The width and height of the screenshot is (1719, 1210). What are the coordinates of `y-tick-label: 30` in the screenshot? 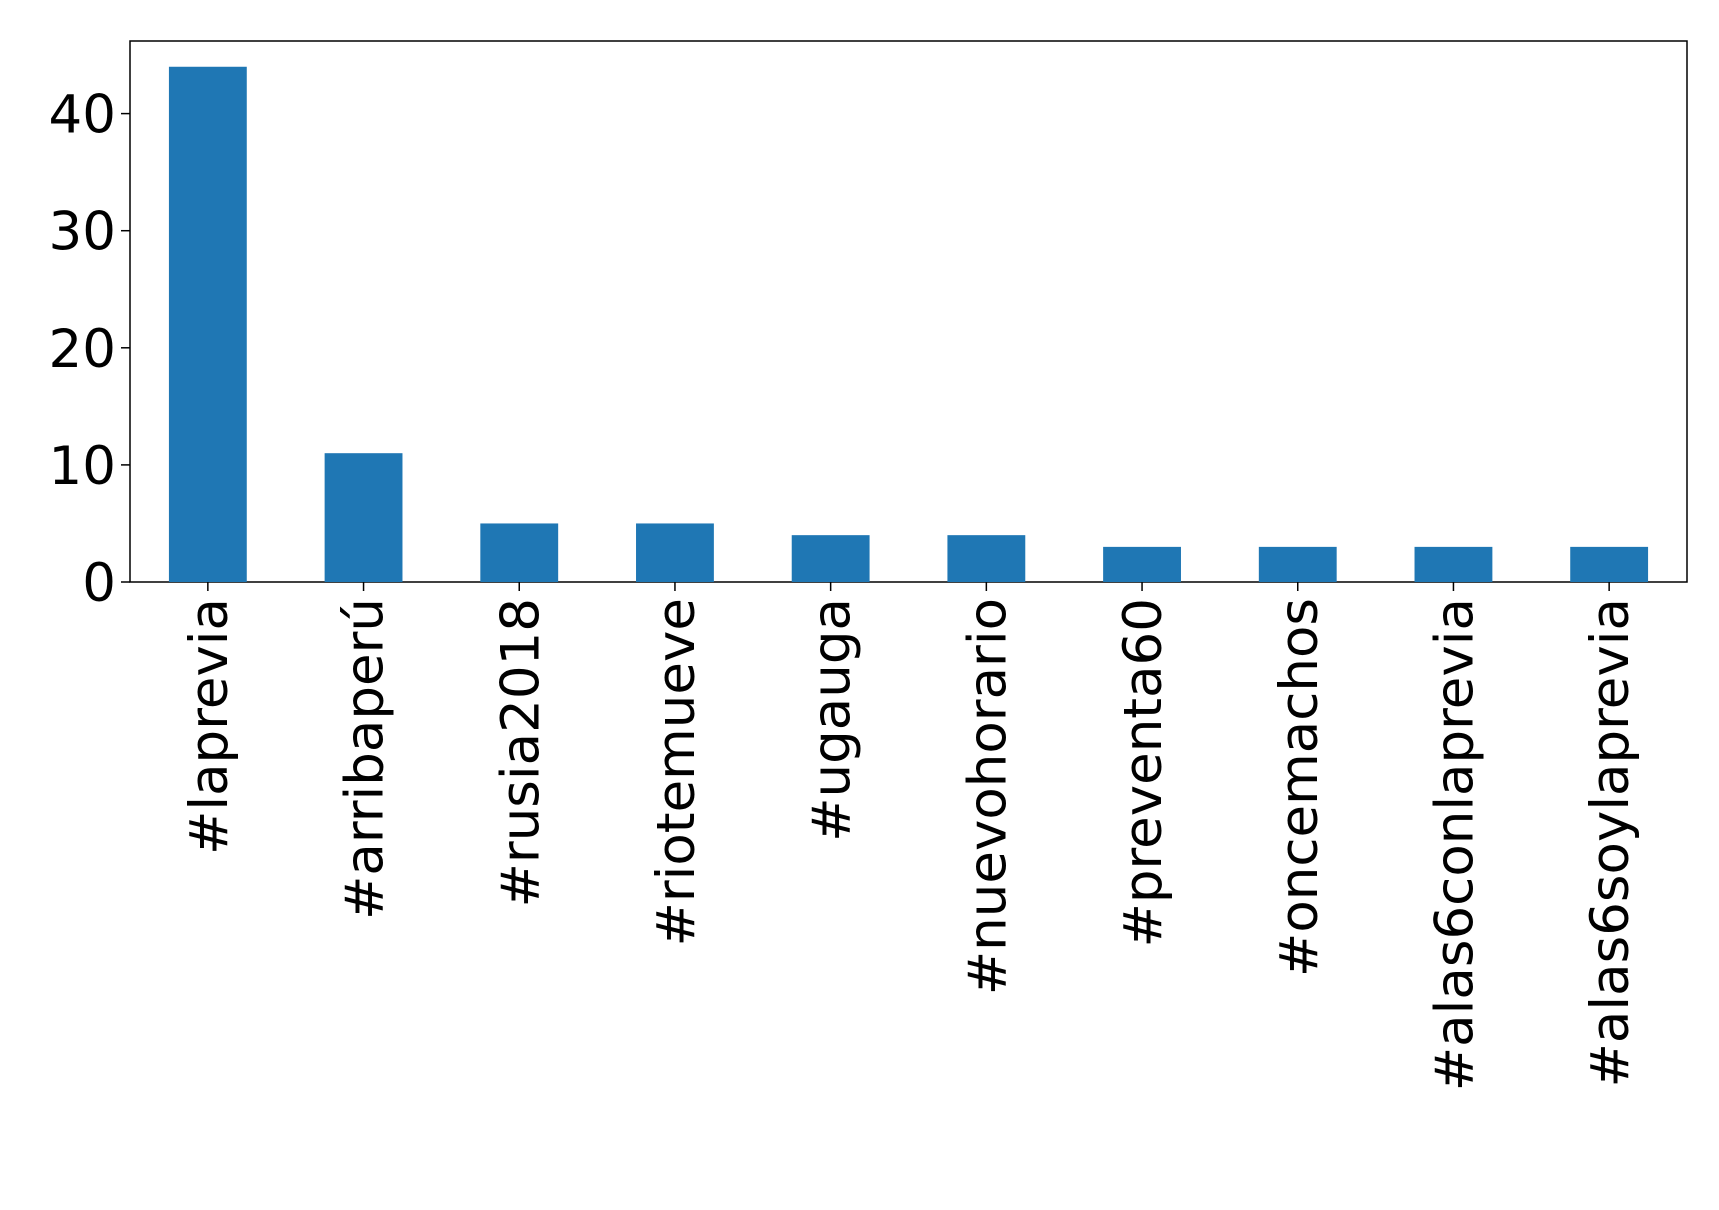 It's located at (82, 232).